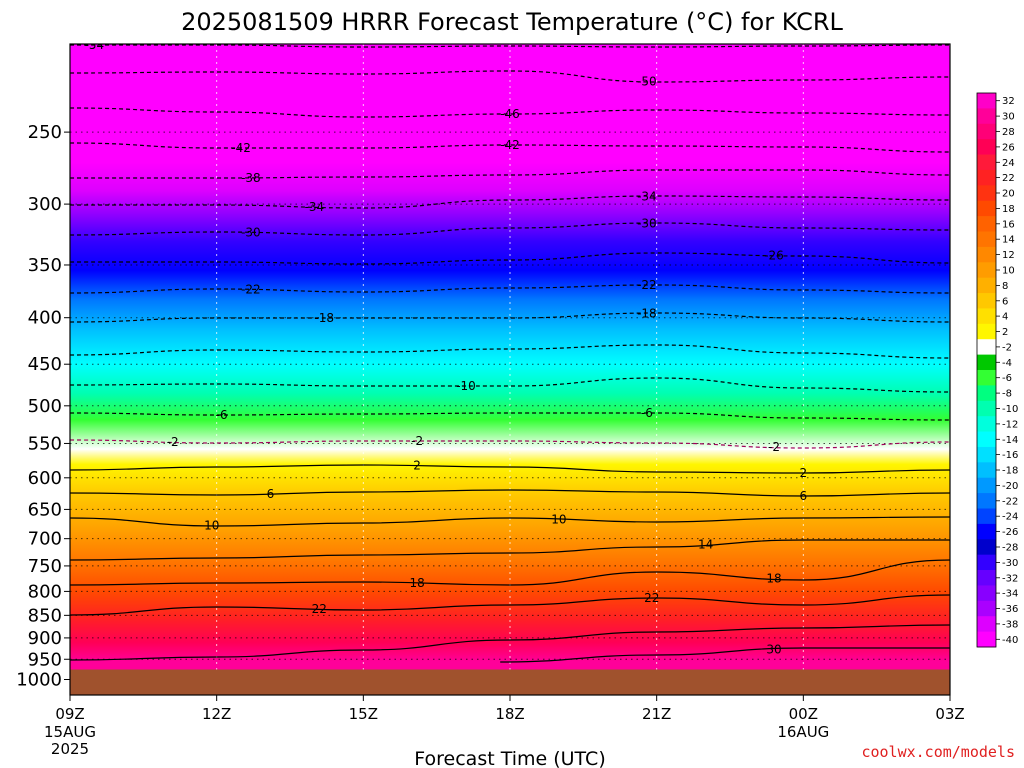 This screenshot has height=768, width=1024. What do you see at coordinates (986, 501) in the screenshot?
I see `colorbar-swatch--22` at bounding box center [986, 501].